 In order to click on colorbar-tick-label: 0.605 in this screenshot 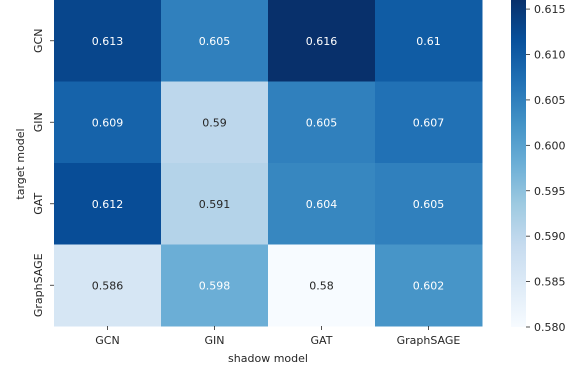, I will do `click(550, 100)`.